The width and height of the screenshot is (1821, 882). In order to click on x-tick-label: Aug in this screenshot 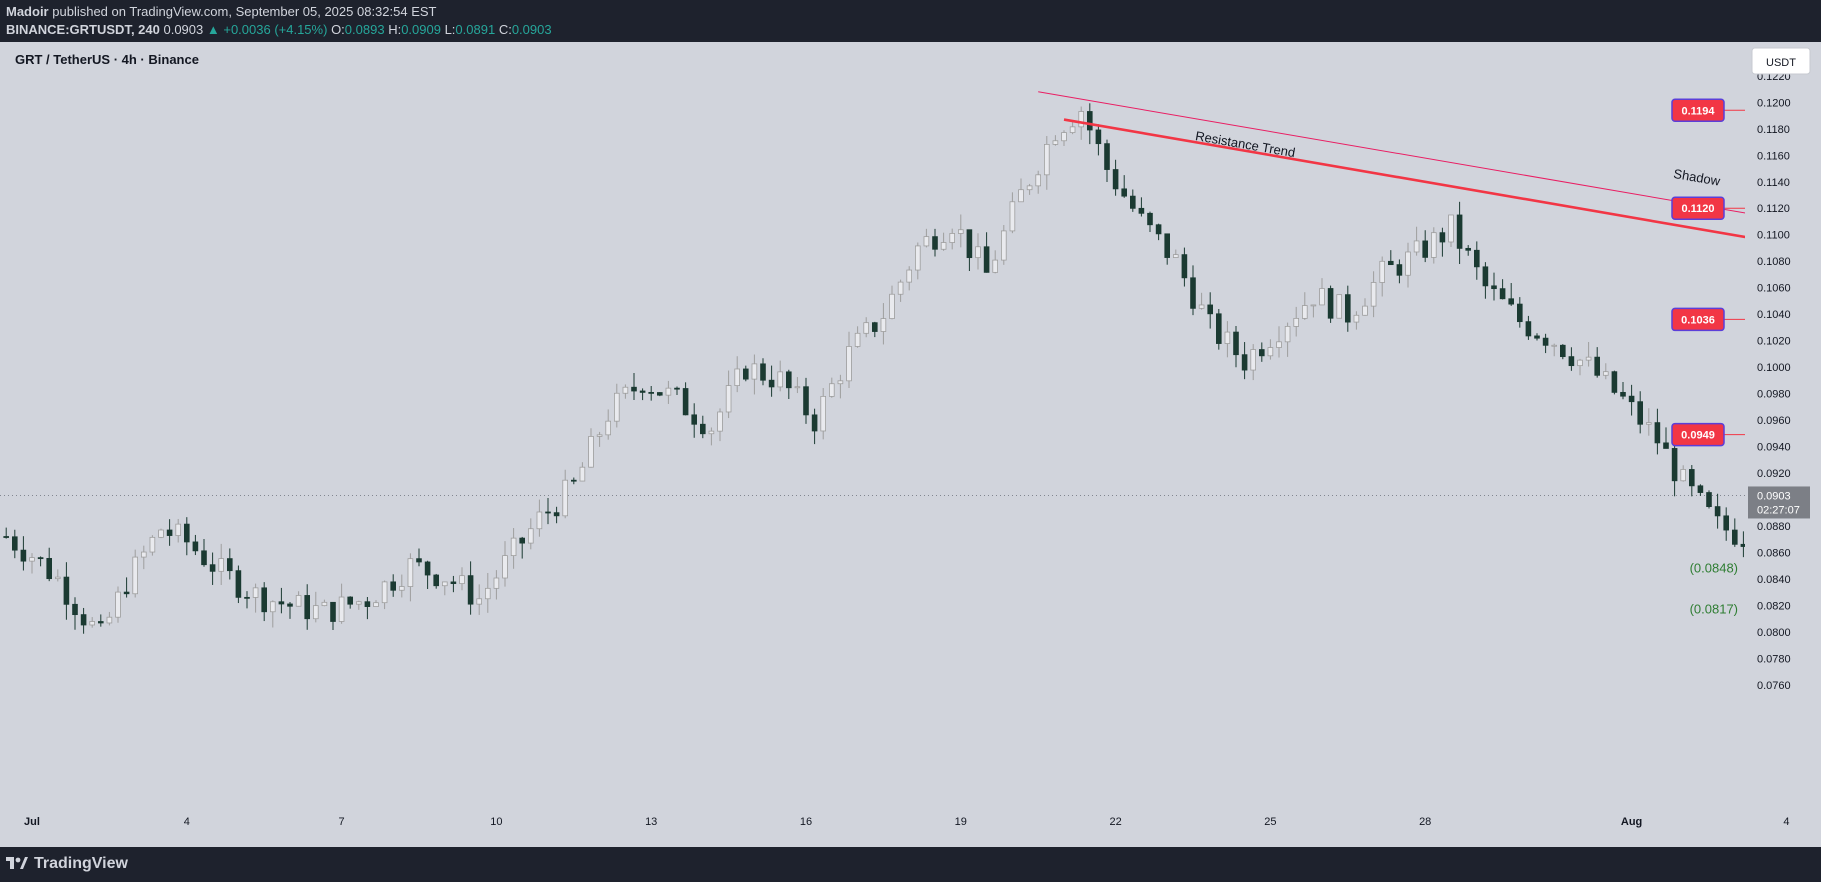, I will do `click(1631, 822)`.